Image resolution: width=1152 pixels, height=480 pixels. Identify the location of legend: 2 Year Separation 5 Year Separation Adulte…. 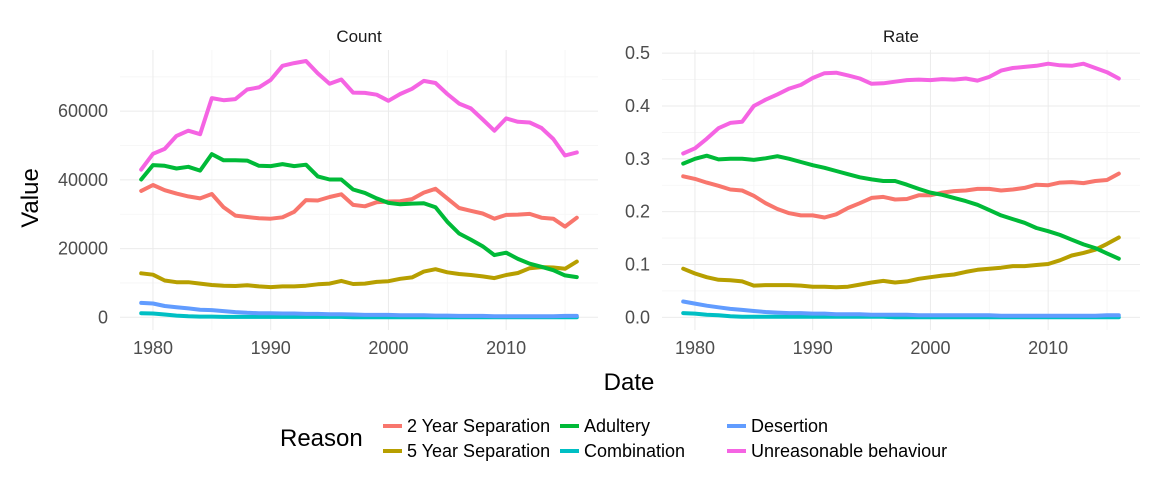
(665, 438).